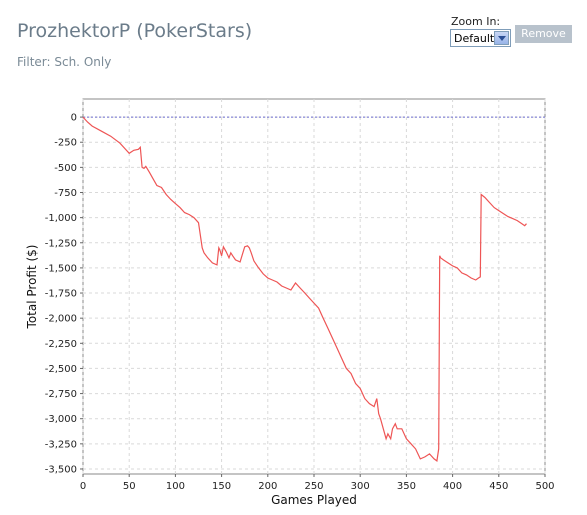 This screenshot has height=515, width=587. Describe the element at coordinates (406, 486) in the screenshot. I see `x-tick-label: 350` at that location.